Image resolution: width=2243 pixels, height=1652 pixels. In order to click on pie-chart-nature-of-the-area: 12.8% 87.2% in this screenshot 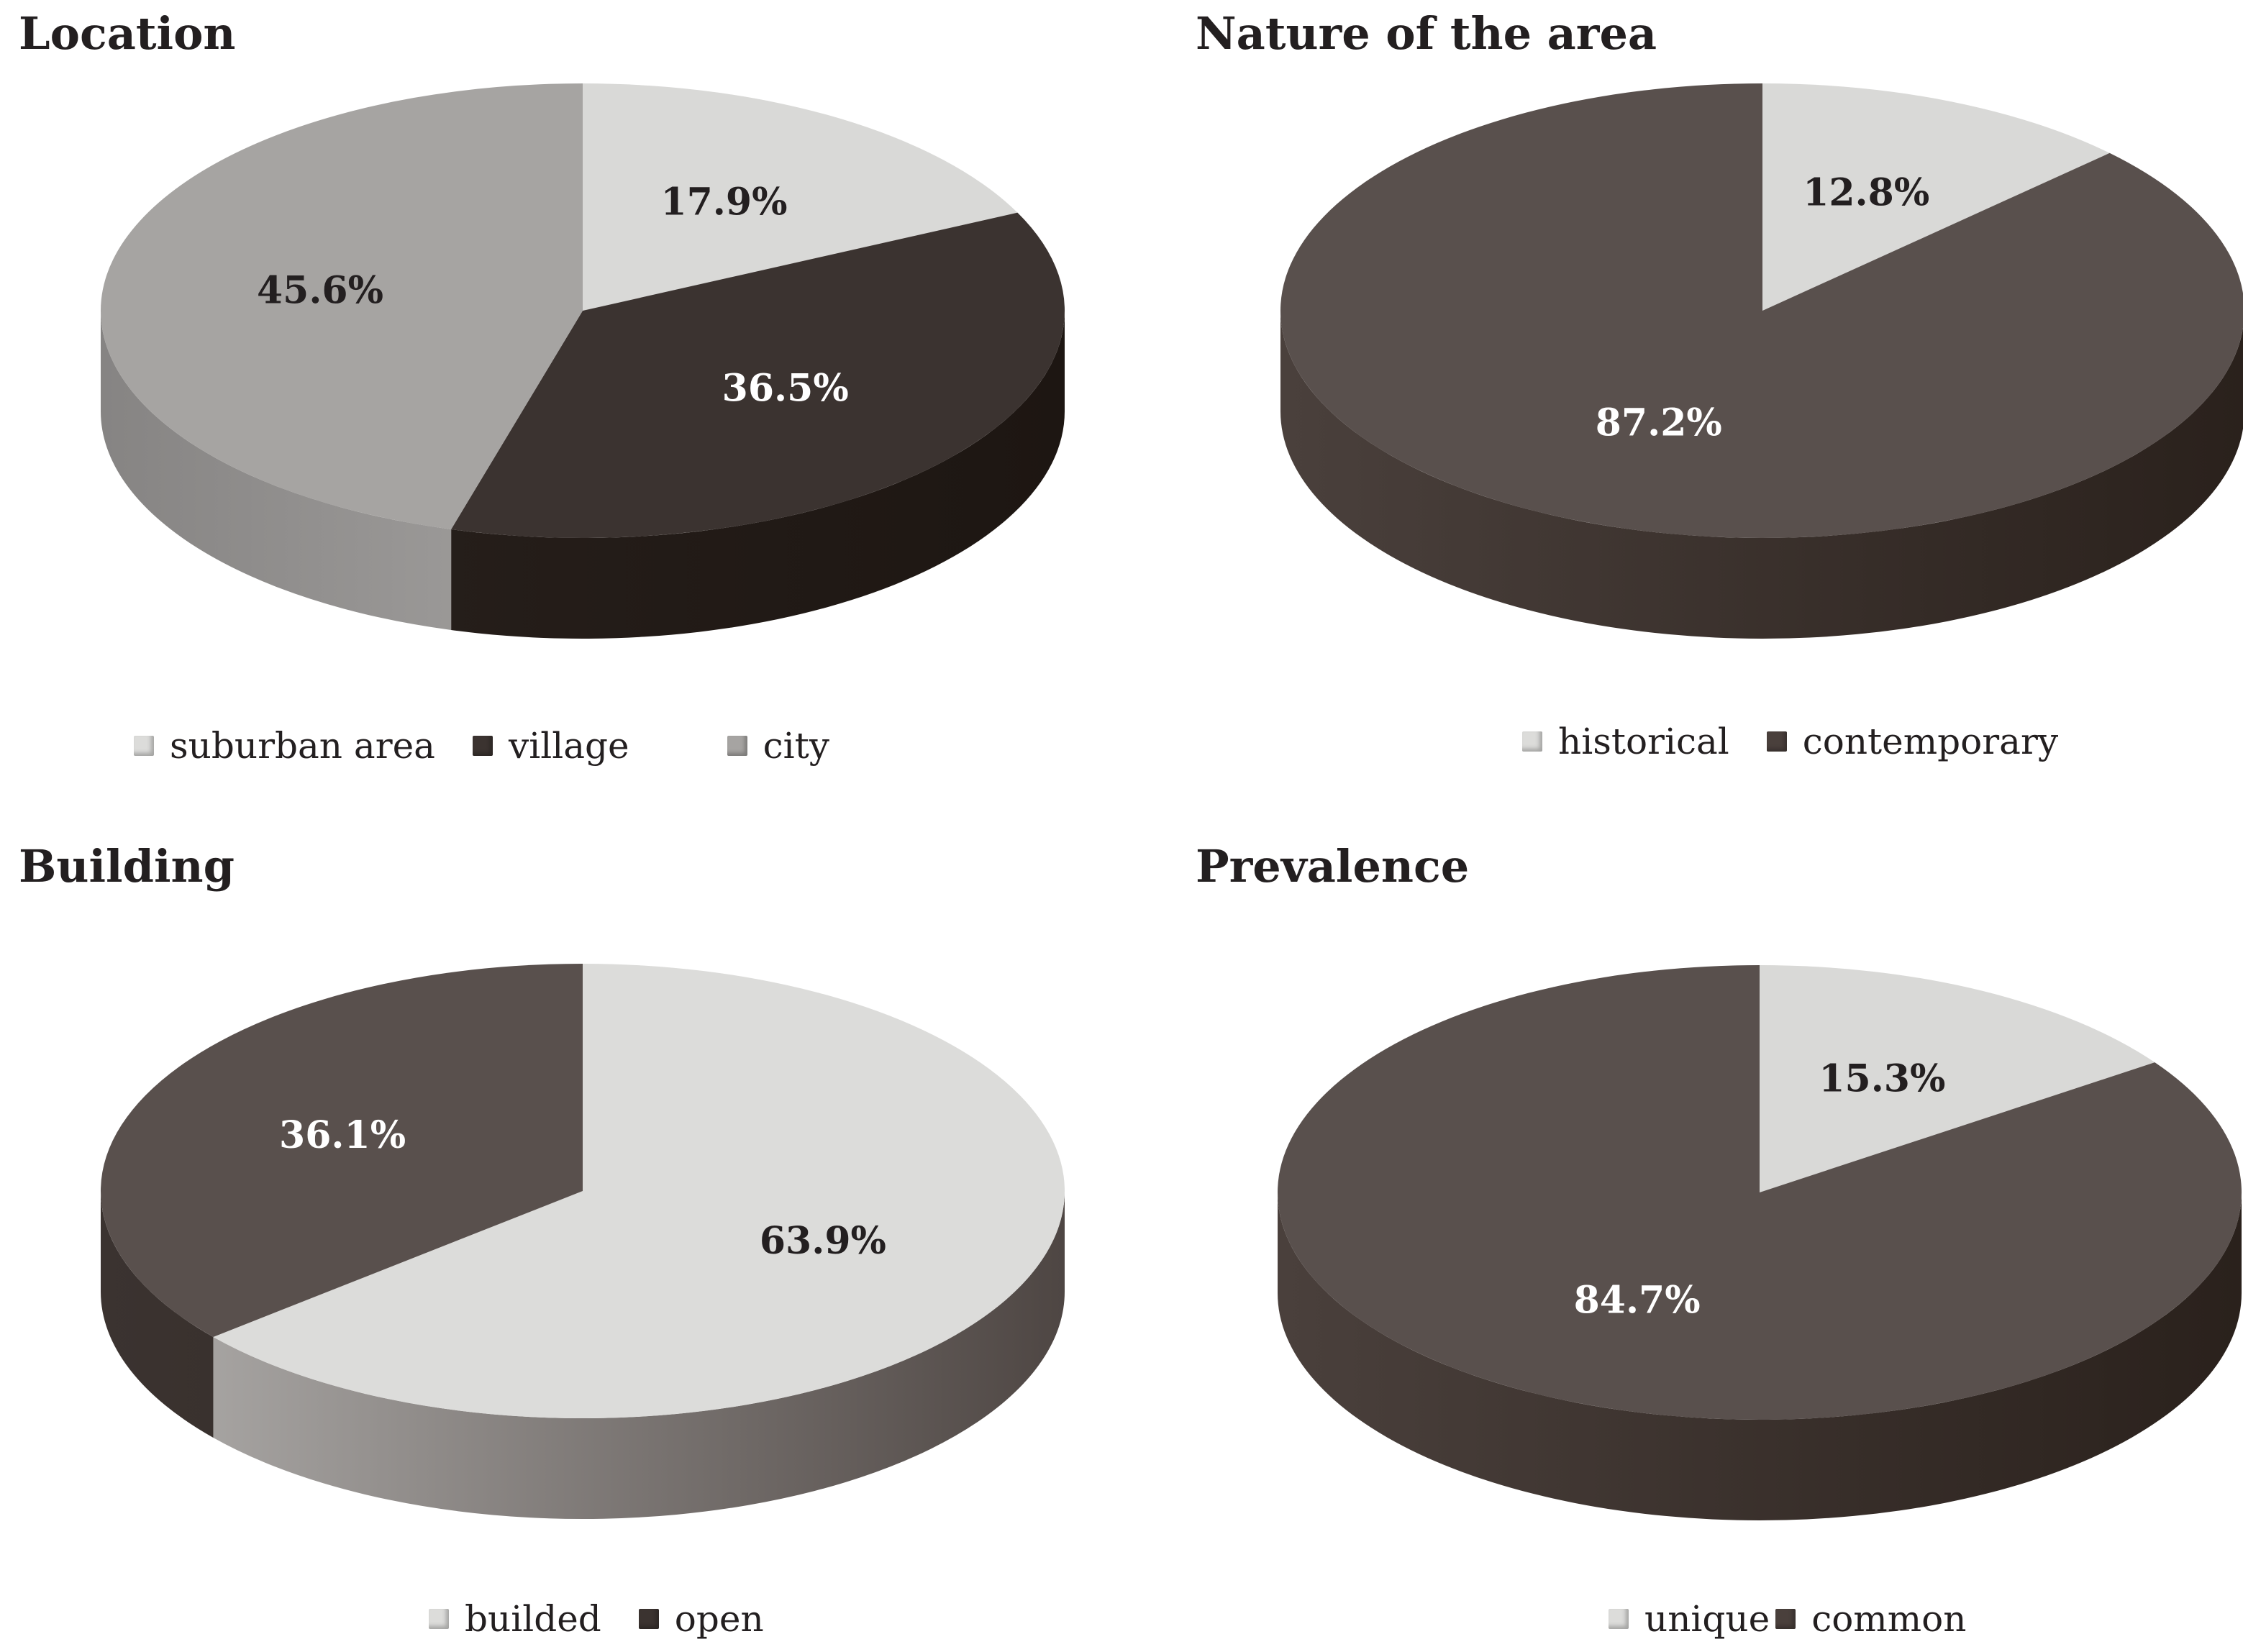, I will do `click(1761, 361)`.